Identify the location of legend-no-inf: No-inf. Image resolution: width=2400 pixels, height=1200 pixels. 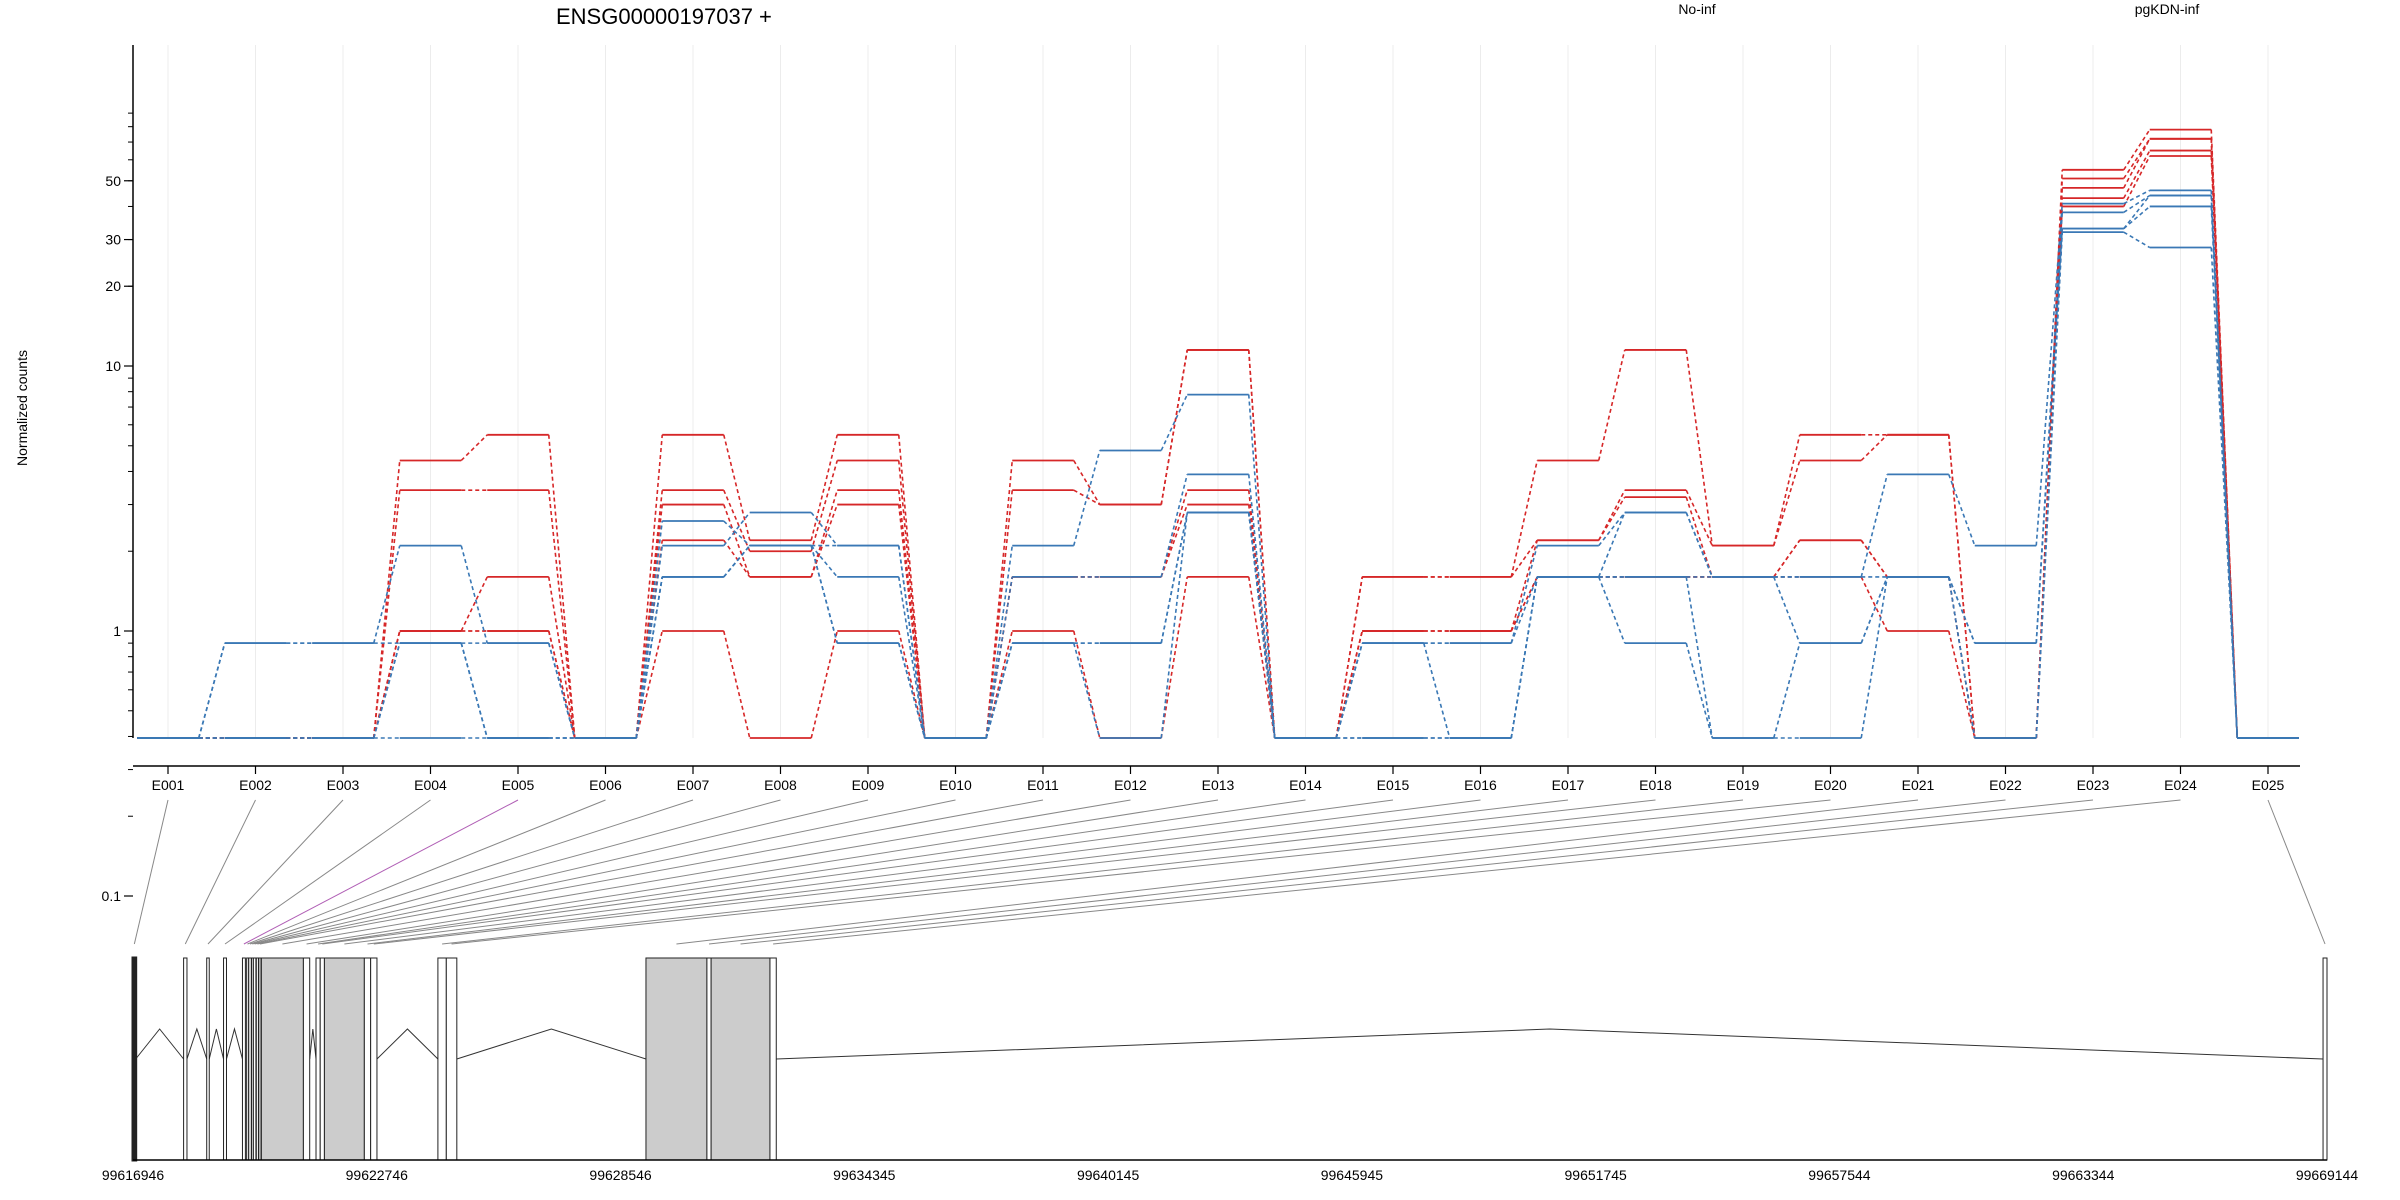
(1696, 9).